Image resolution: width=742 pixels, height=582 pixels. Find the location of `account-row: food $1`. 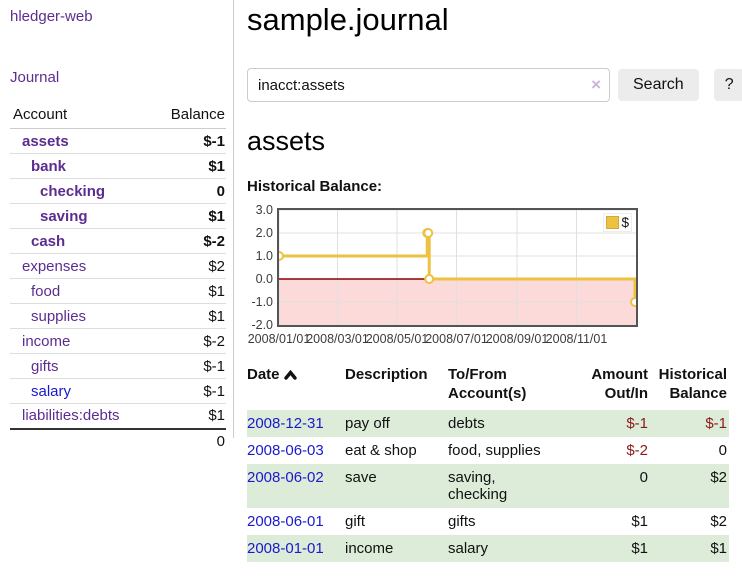

account-row: food $1 is located at coordinates (118, 291).